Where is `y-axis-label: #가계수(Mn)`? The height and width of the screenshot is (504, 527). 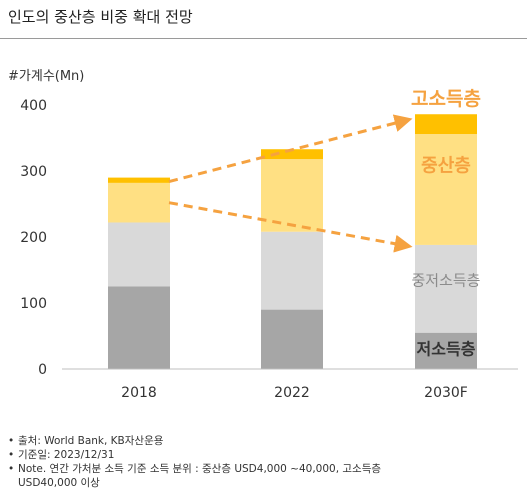 y-axis-label: #가계수(Mn) is located at coordinates (46, 76).